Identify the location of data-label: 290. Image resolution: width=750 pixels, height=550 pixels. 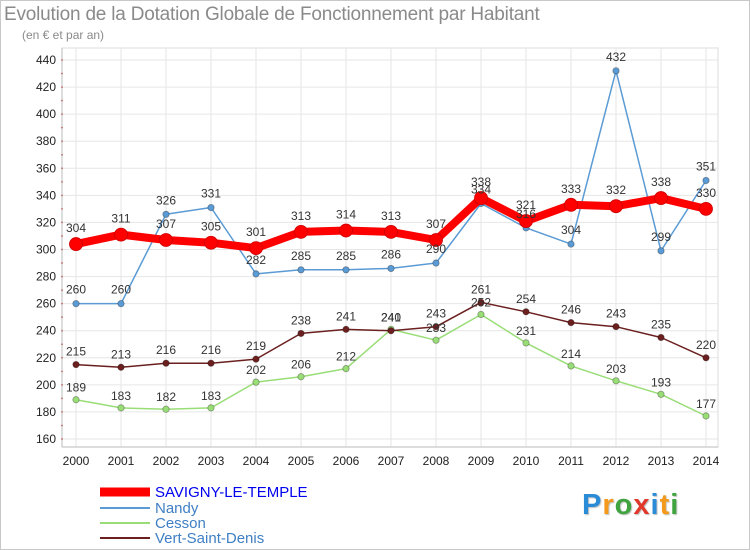
(436, 249).